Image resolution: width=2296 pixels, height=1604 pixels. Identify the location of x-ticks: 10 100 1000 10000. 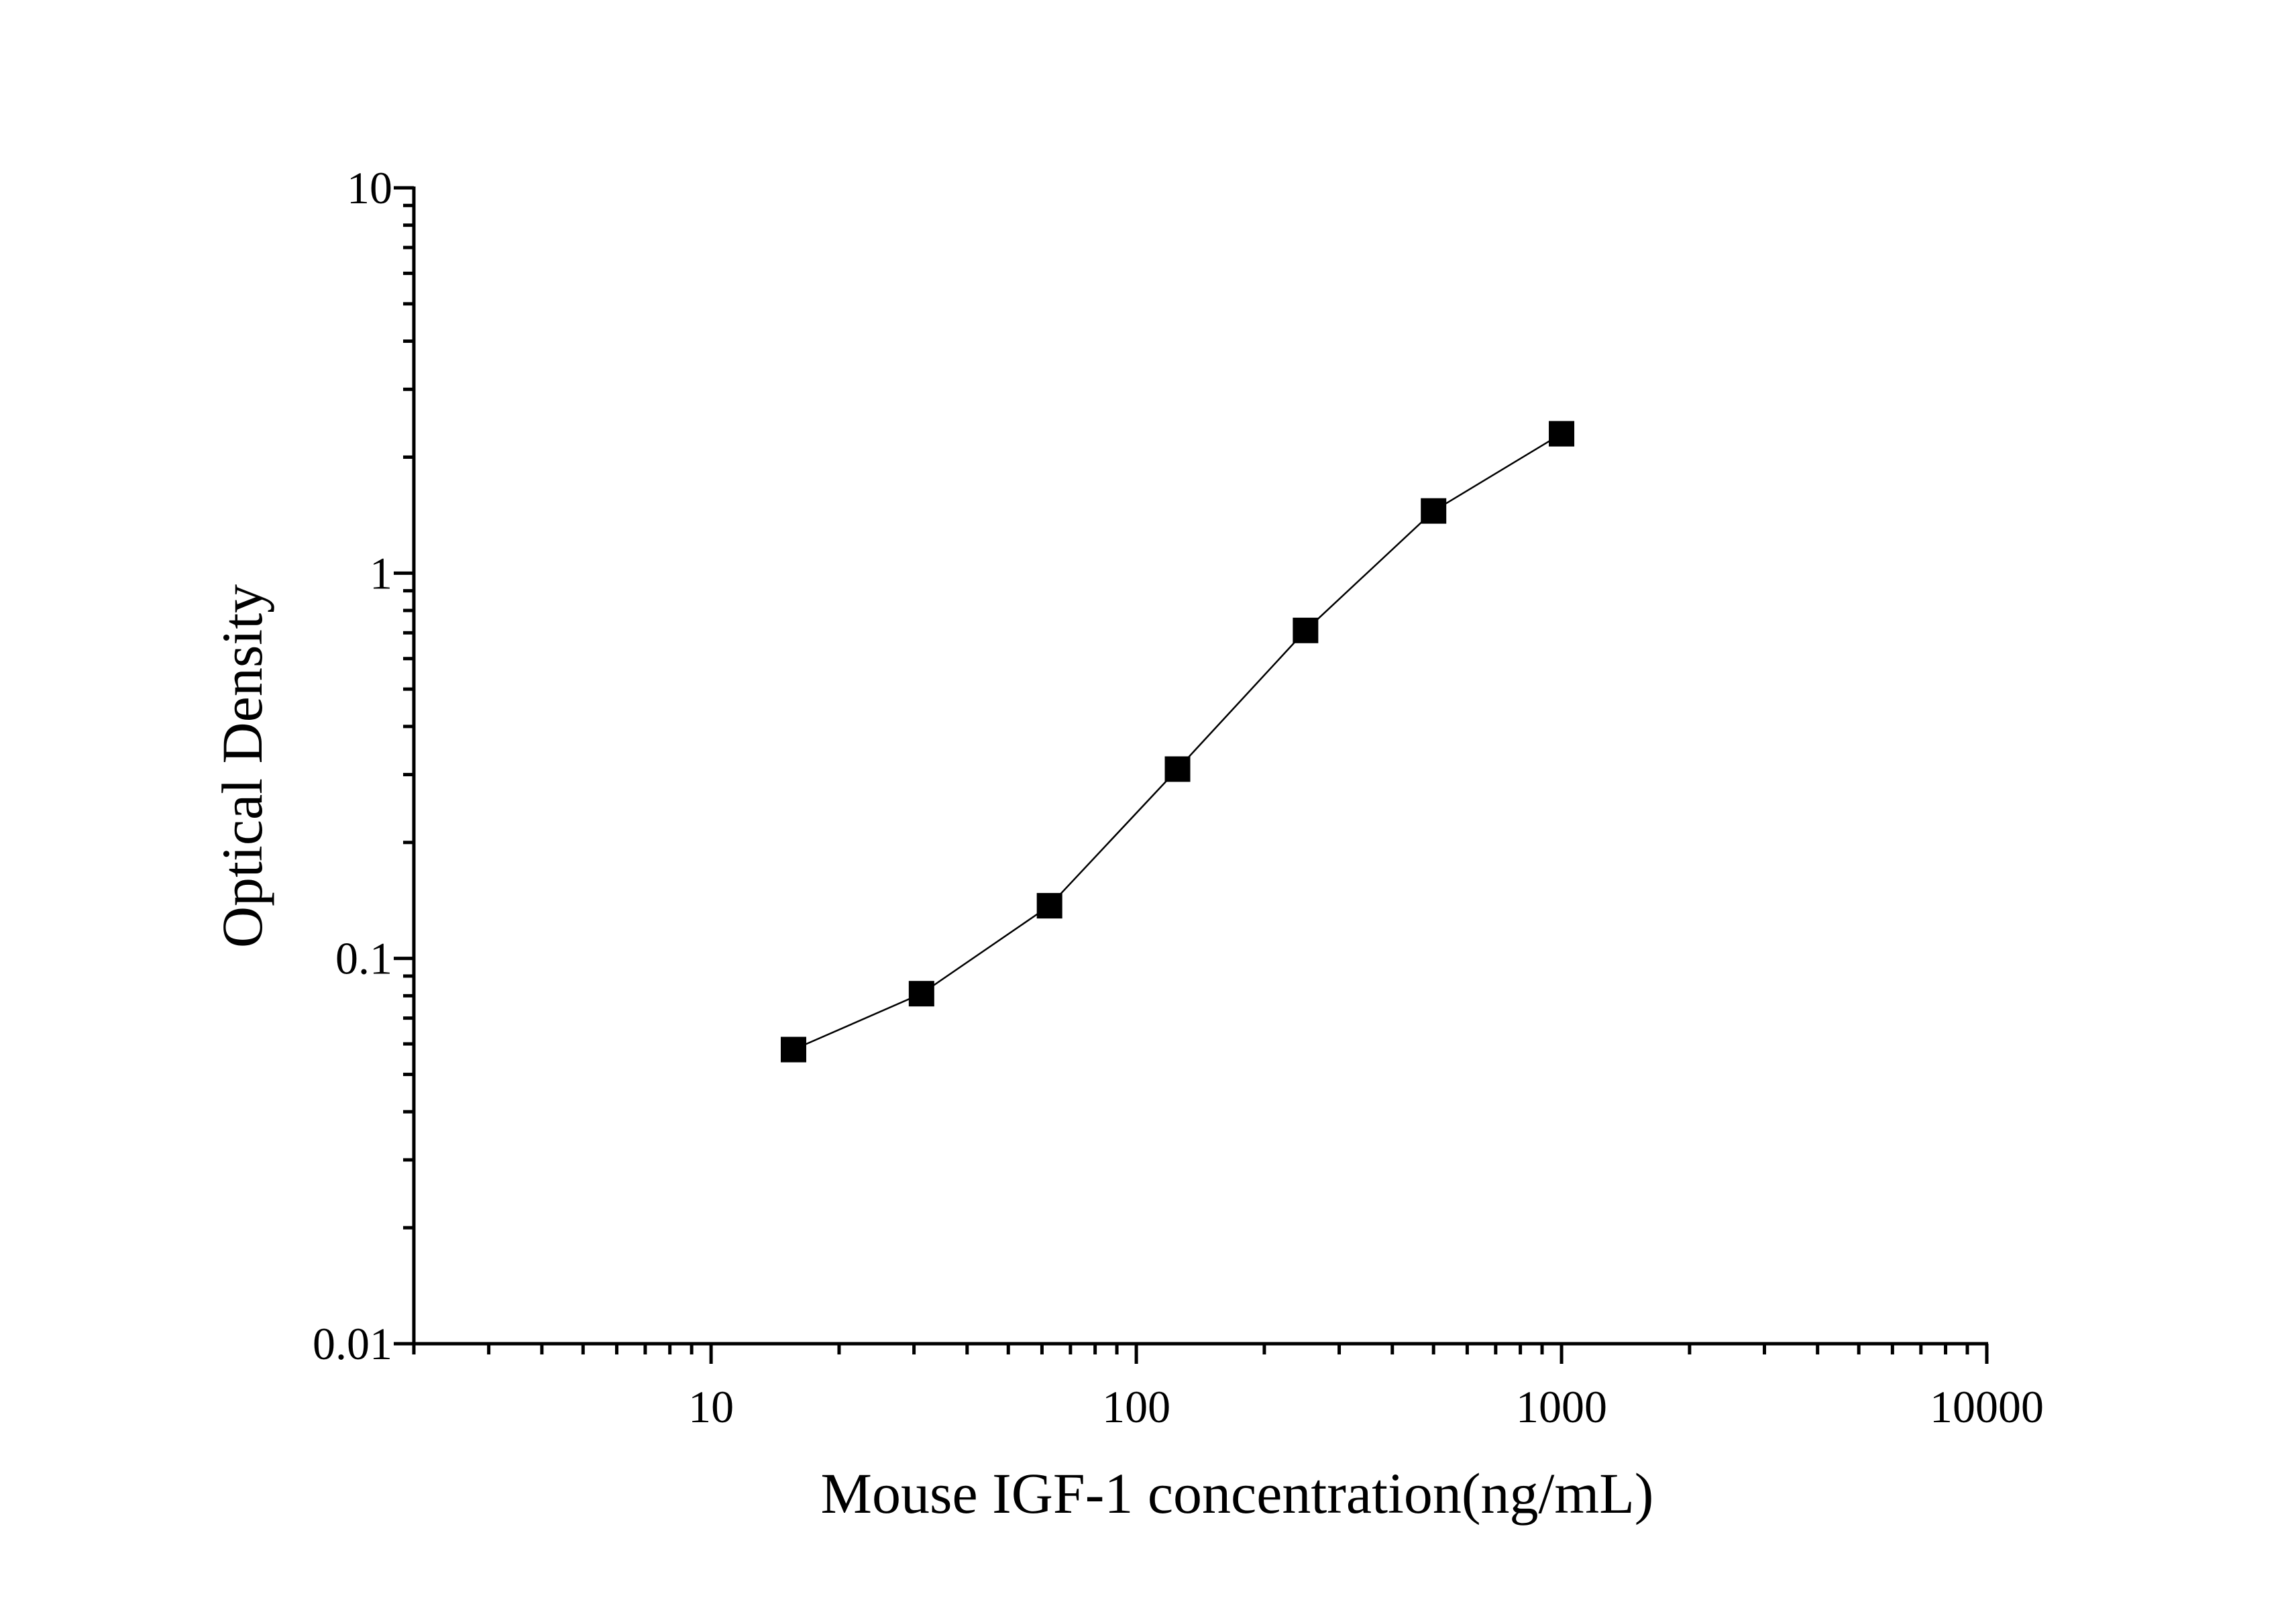
(1228, 1388).